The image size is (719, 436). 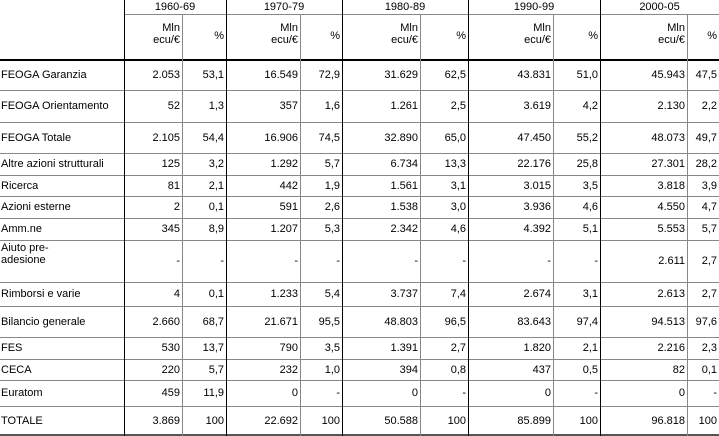 I want to click on value-cell: 3.737, so click(x=404, y=294).